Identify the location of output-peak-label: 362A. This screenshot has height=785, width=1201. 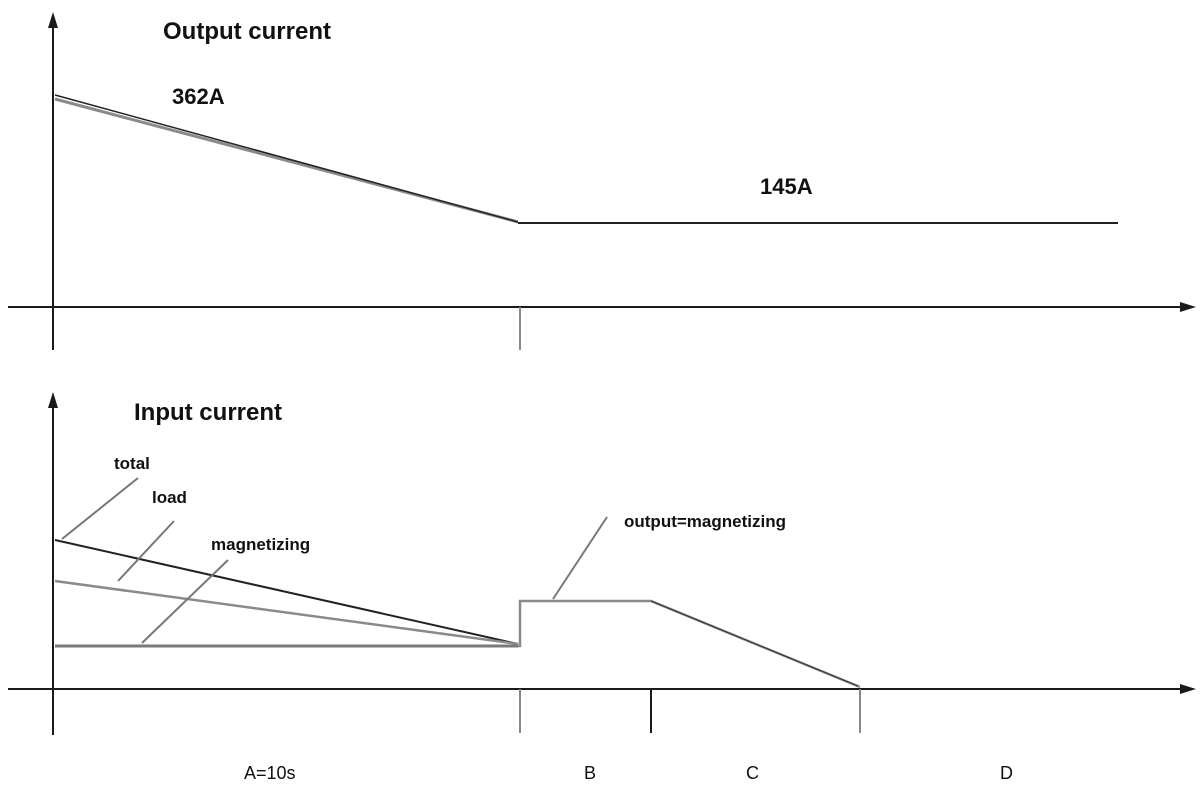
(198, 96).